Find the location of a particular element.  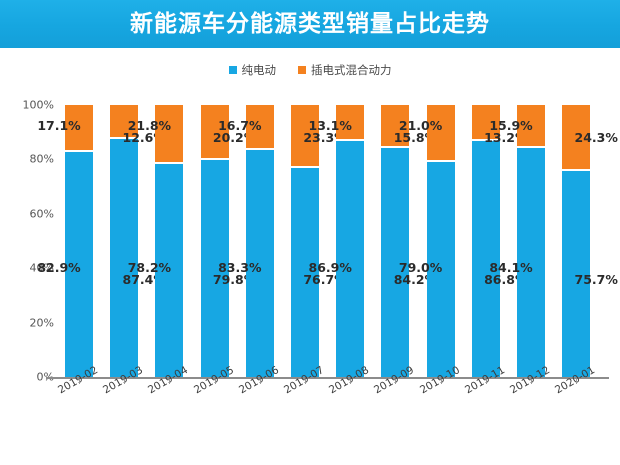

x-axis-line is located at coordinates (327, 378).